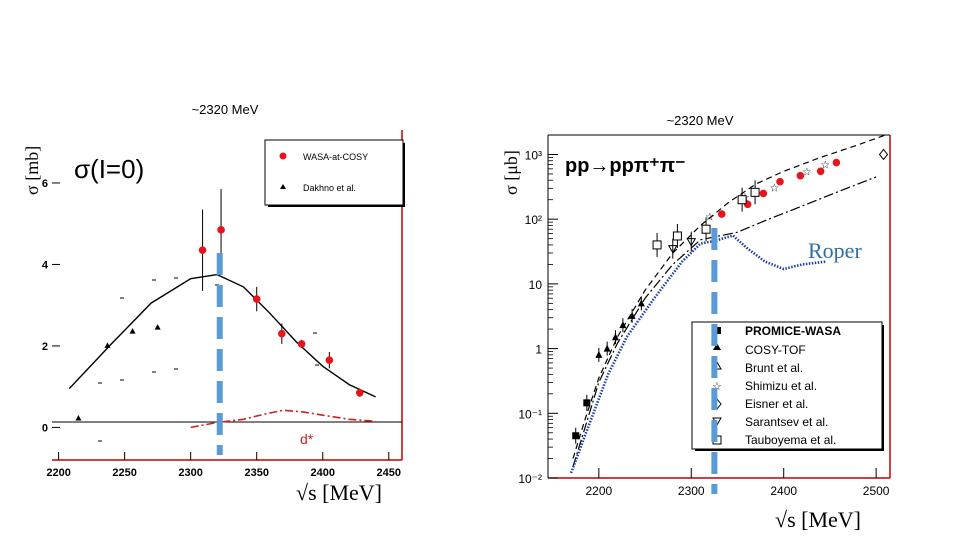  What do you see at coordinates (835, 250) in the screenshot?
I see `right-roper-label: Roper` at bounding box center [835, 250].